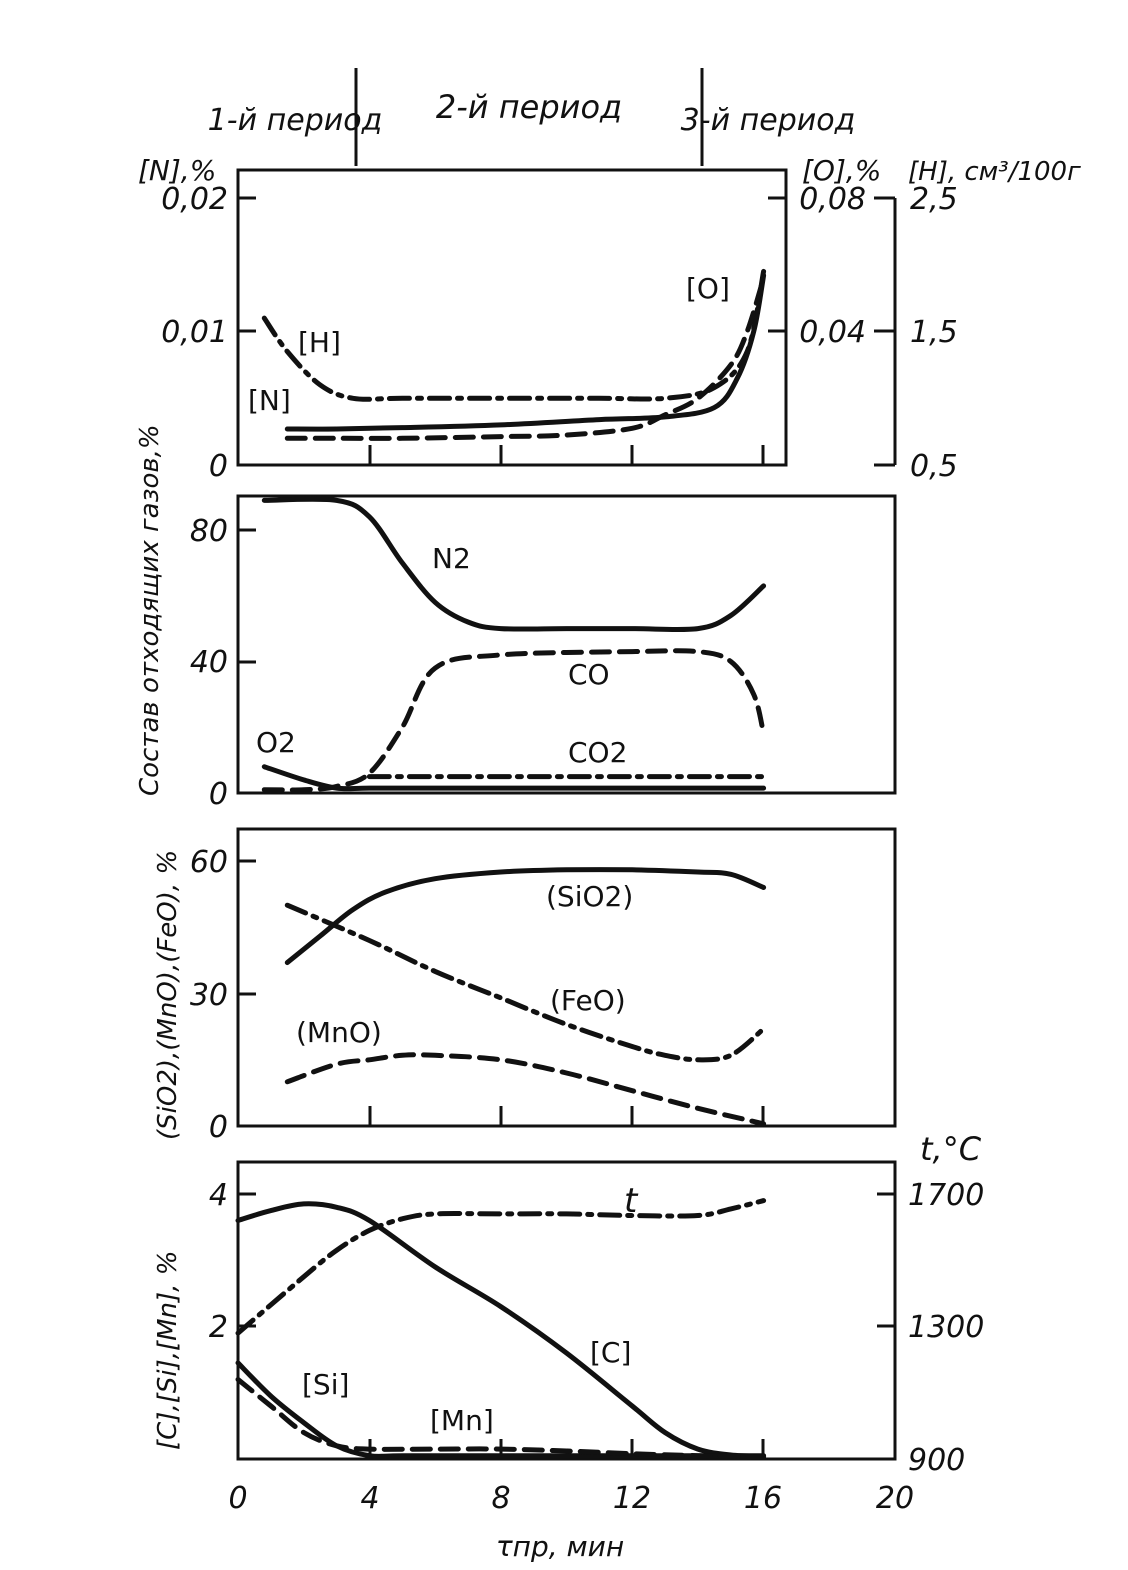  What do you see at coordinates (936, 1460) in the screenshot?
I see `panel-4-y2tick-0: 900` at bounding box center [936, 1460].